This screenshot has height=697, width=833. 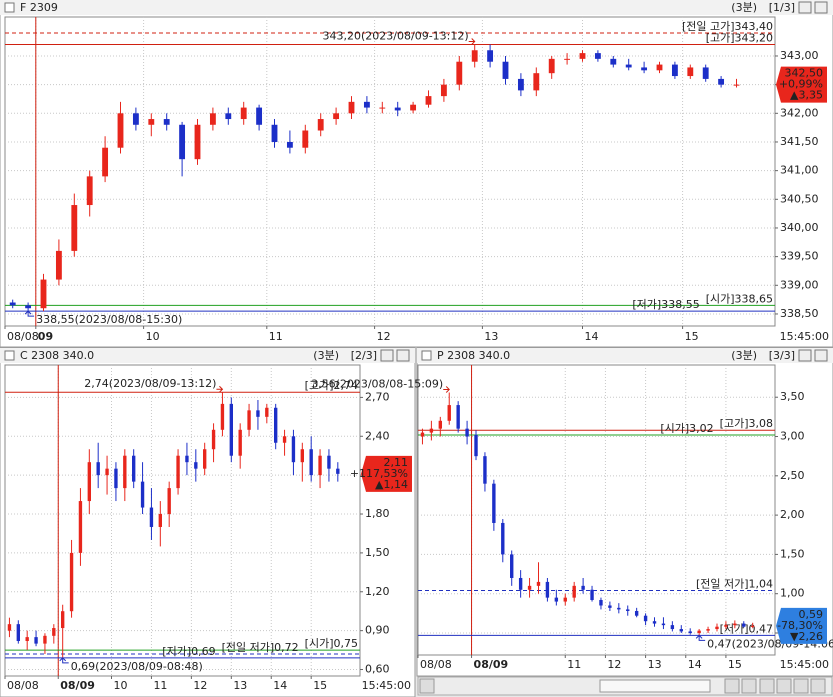 What do you see at coordinates (377, 669) in the screenshot?
I see `y-tick-label: 0,60` at bounding box center [377, 669].